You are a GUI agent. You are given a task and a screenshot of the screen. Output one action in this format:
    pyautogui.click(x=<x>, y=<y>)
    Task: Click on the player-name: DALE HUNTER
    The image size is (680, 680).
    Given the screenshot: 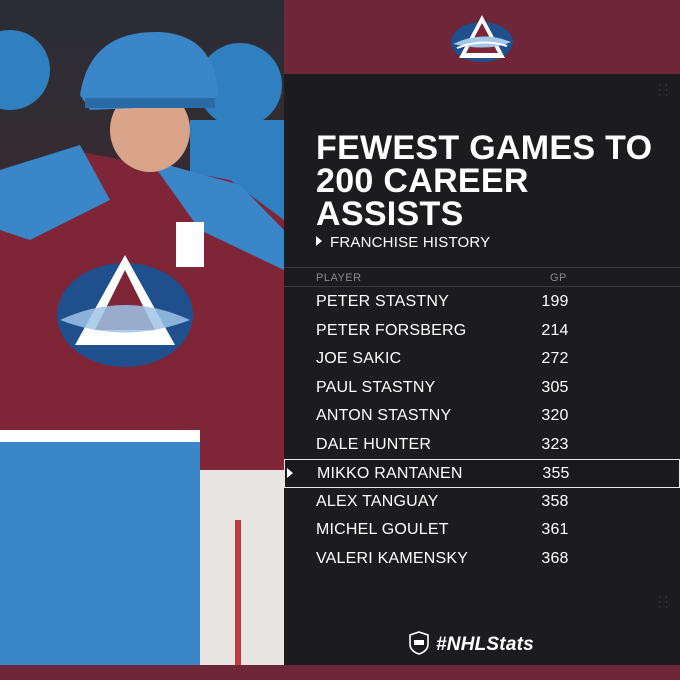 What is the action you would take?
    pyautogui.click(x=374, y=444)
    